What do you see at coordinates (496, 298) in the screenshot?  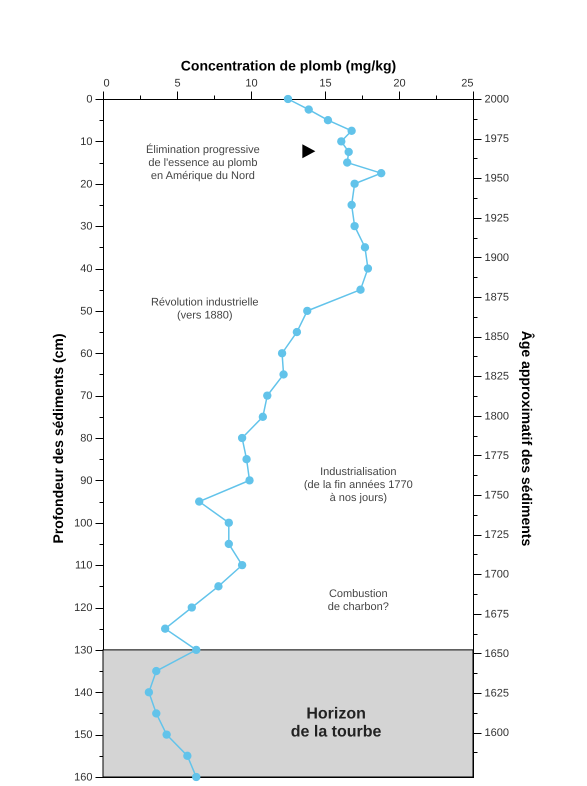 I see `y2-tick-label: 1875` at bounding box center [496, 298].